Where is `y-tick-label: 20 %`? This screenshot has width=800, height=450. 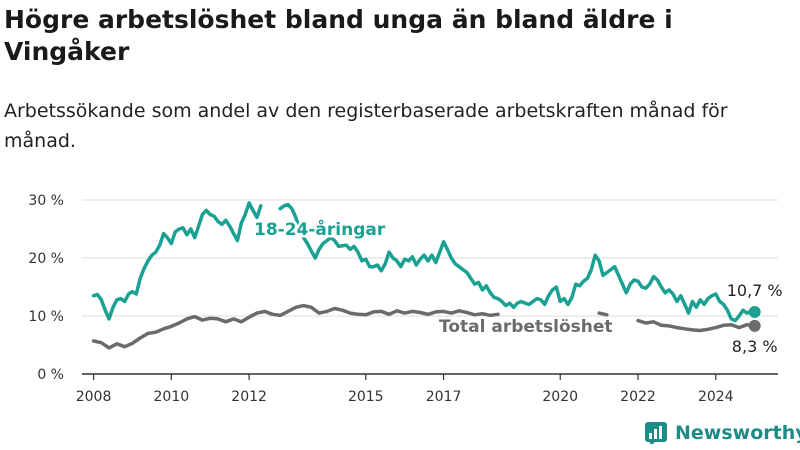
y-tick-label: 20 % is located at coordinates (46, 259).